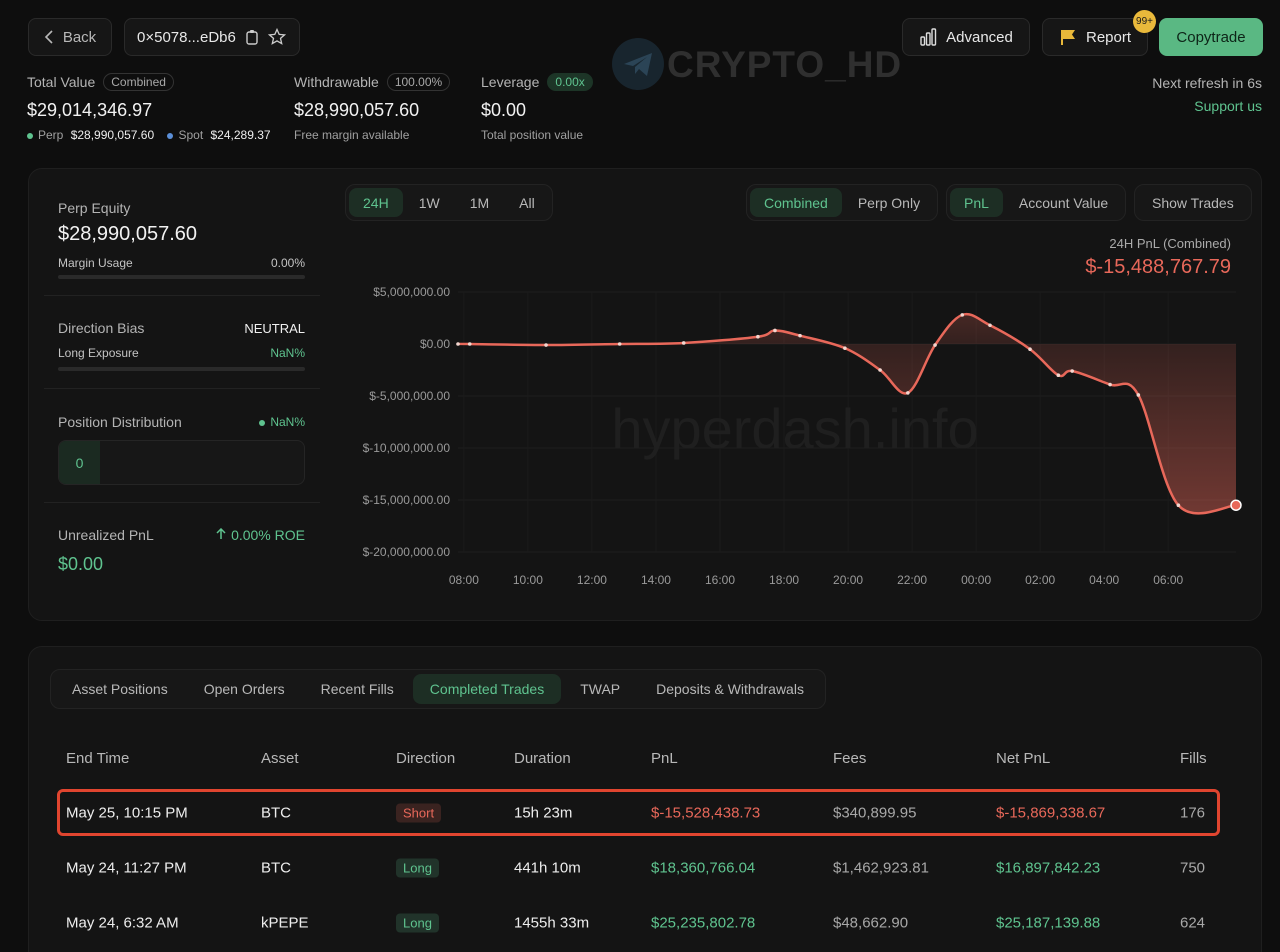 This screenshot has width=1280, height=952. Describe the element at coordinates (276, 37) in the screenshot. I see `star-icon` at that location.